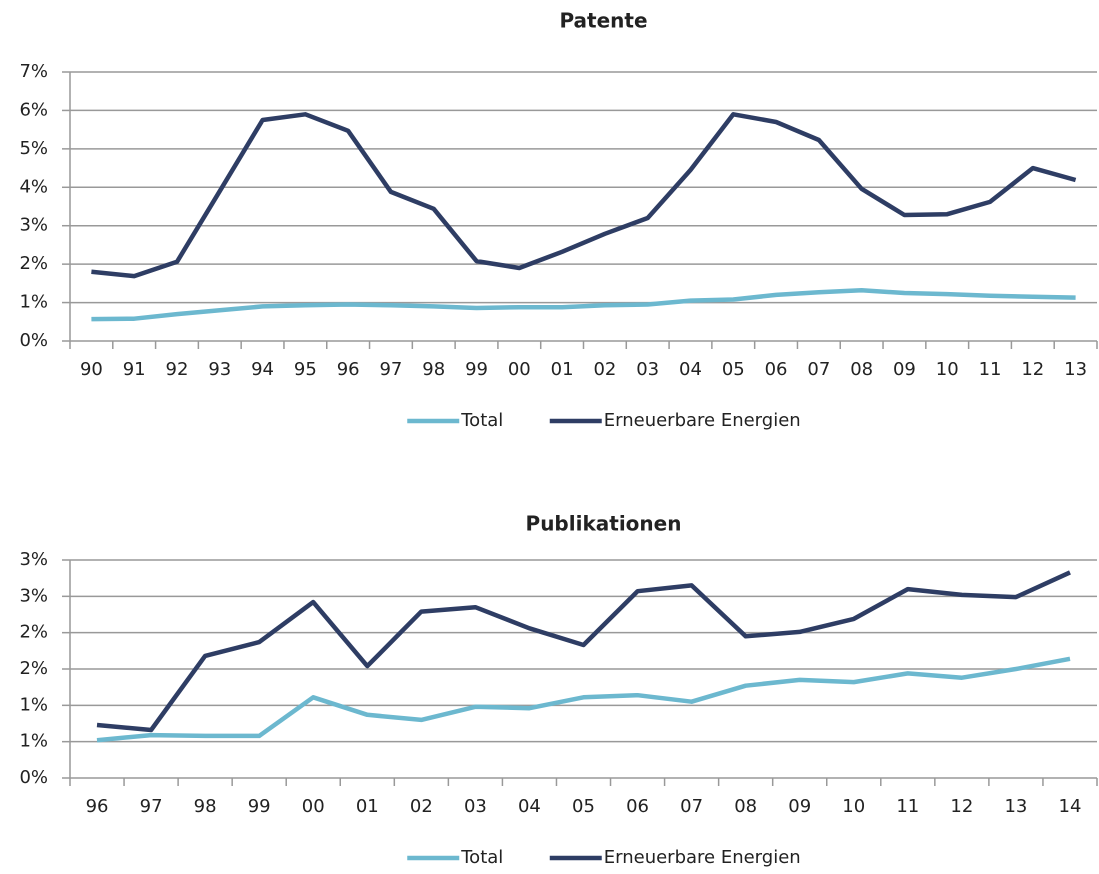 The height and width of the screenshot is (874, 1099). I want to click on y-tick-label: 4%, so click(33, 186).